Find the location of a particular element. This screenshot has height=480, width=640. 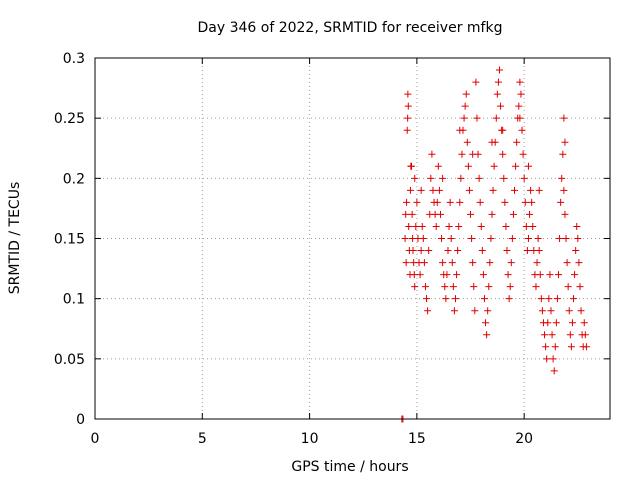

x-tick-label: 20 is located at coordinates (524, 439).